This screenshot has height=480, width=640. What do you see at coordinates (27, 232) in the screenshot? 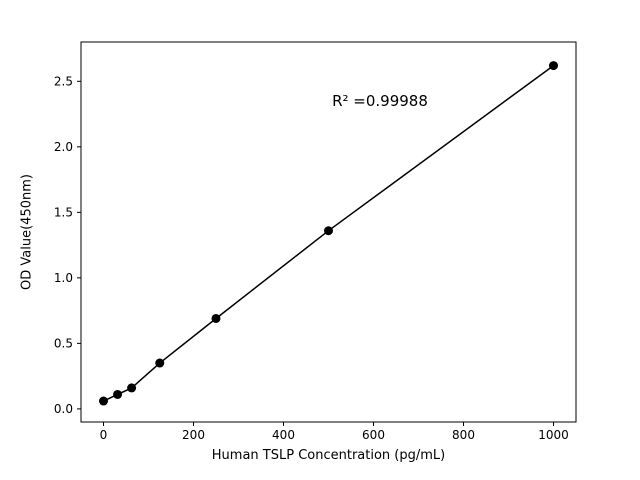
I see `y-axis-label: OD Value(450nm)` at bounding box center [27, 232].